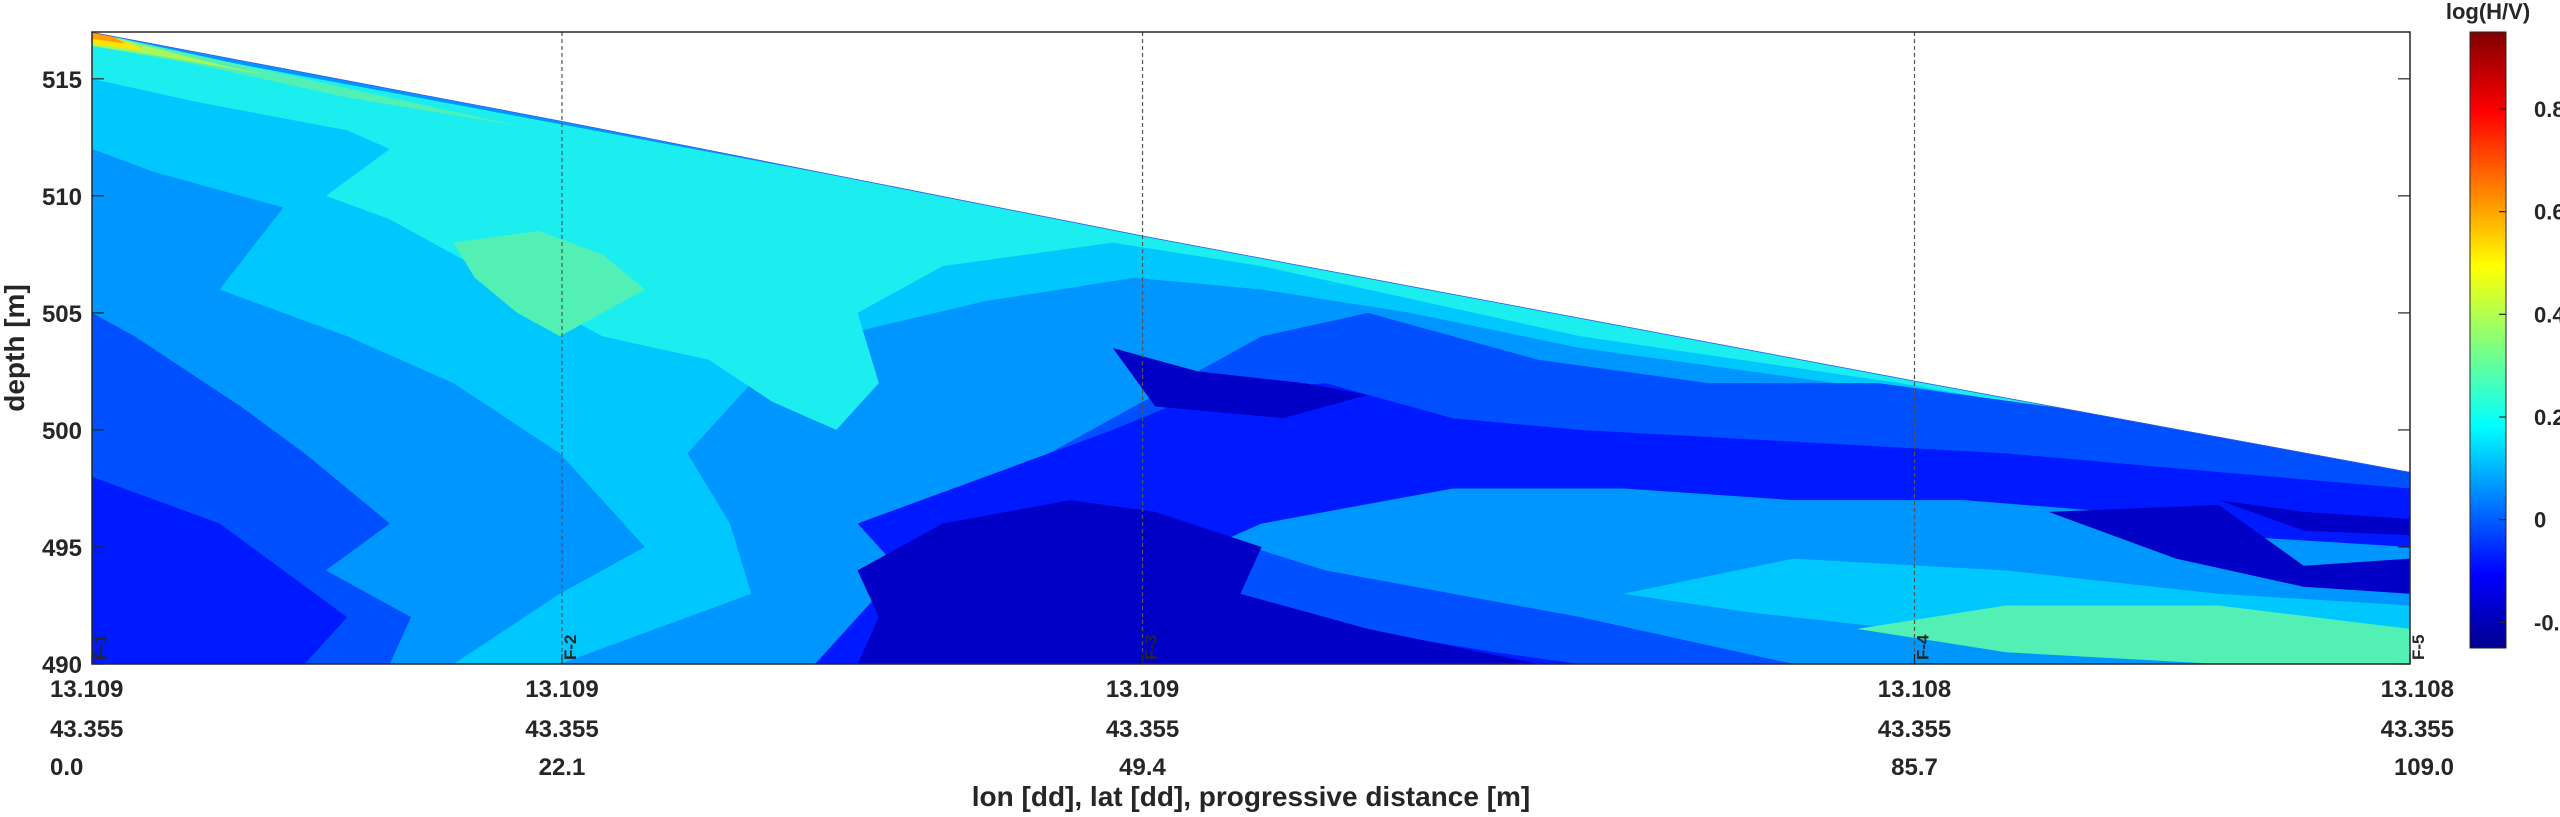  I want to click on colorbar-tick-label: 0.2, so click(2547, 417).